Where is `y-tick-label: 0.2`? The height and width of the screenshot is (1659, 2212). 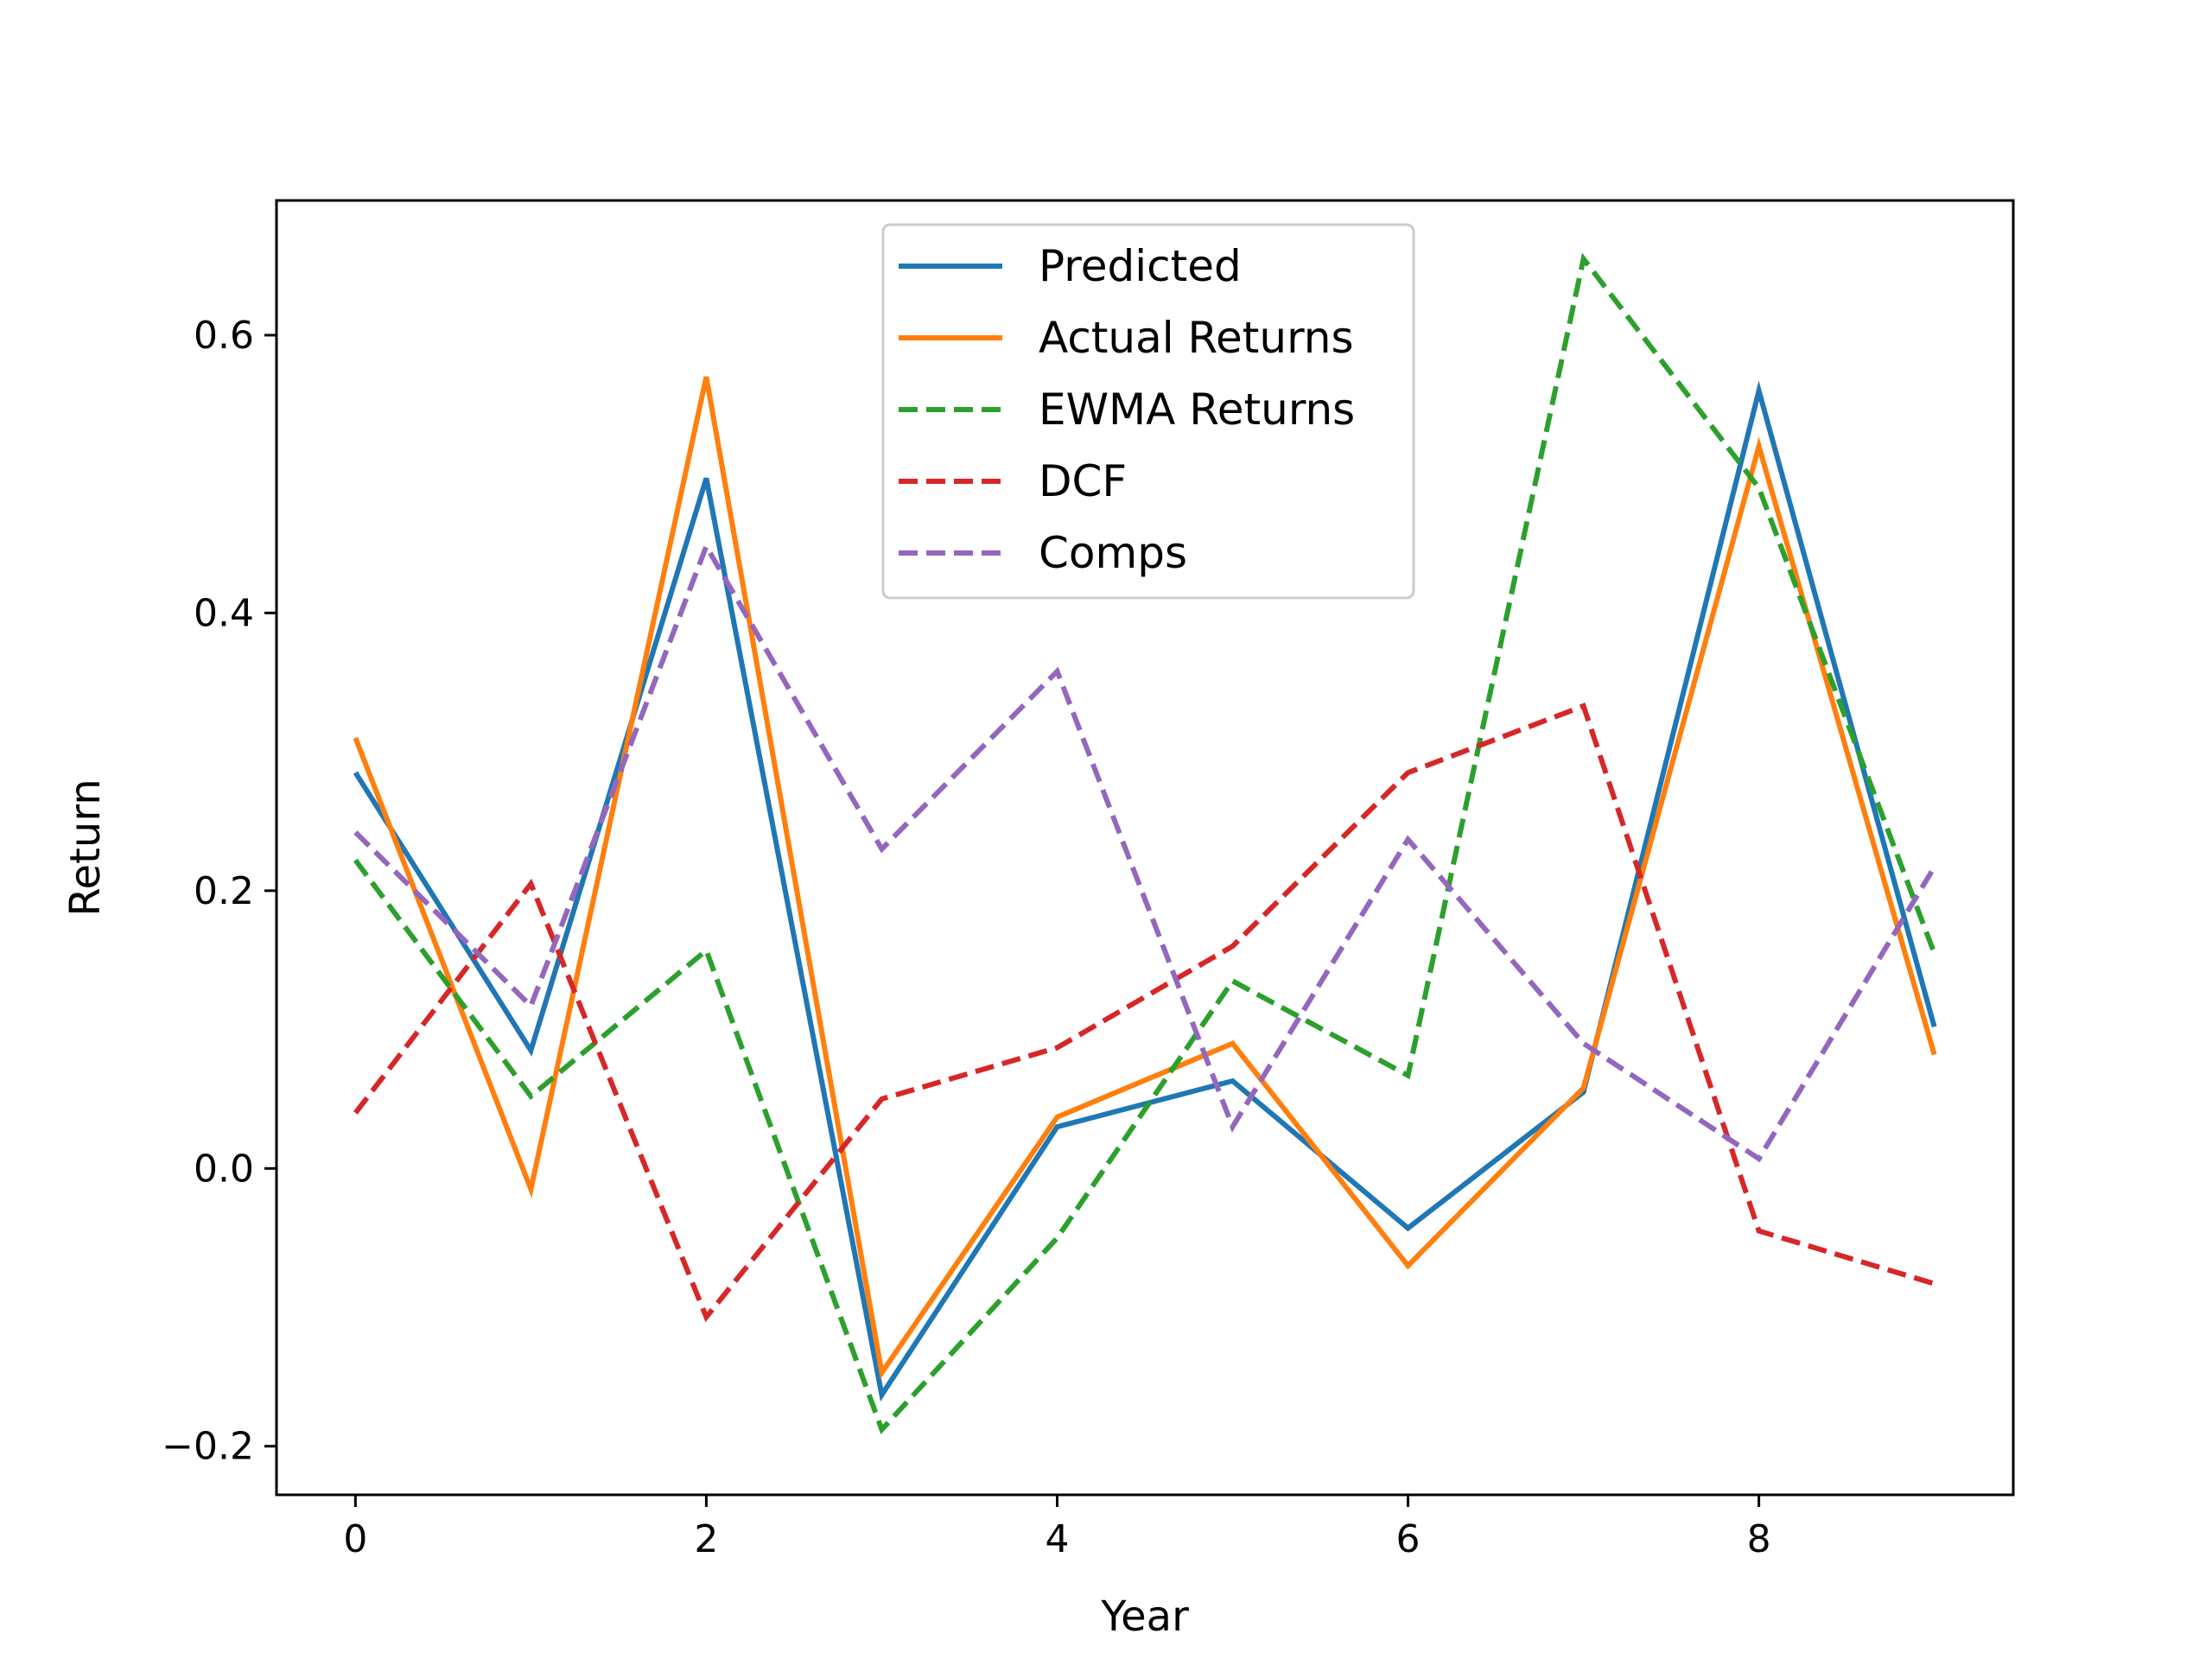 y-tick-label: 0.2 is located at coordinates (224, 891).